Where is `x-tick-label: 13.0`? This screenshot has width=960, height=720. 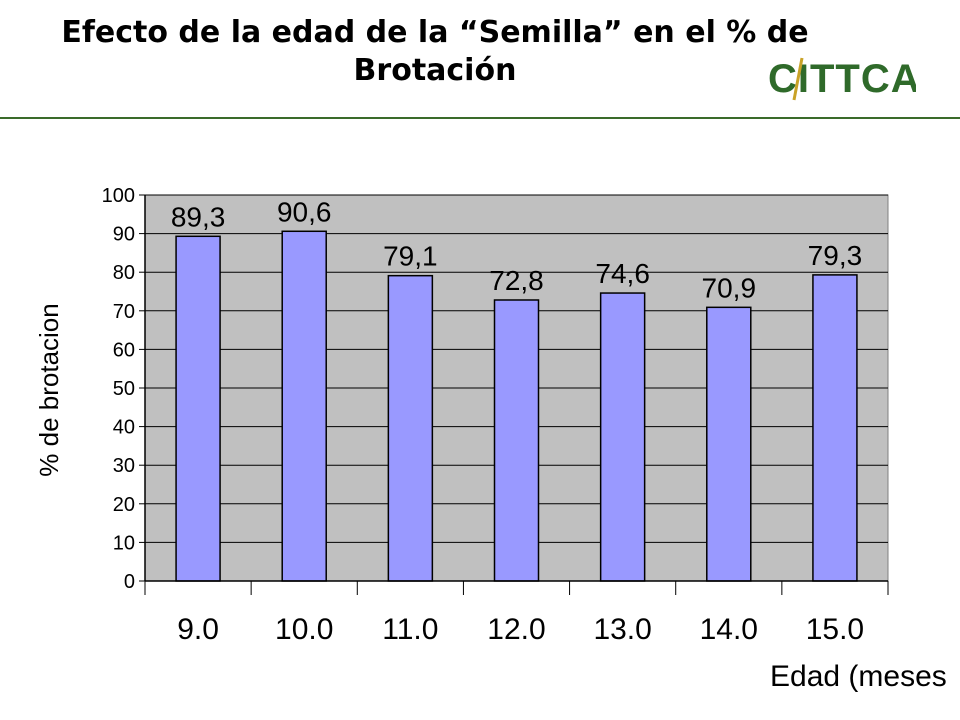
x-tick-label: 13.0 is located at coordinates (622, 629).